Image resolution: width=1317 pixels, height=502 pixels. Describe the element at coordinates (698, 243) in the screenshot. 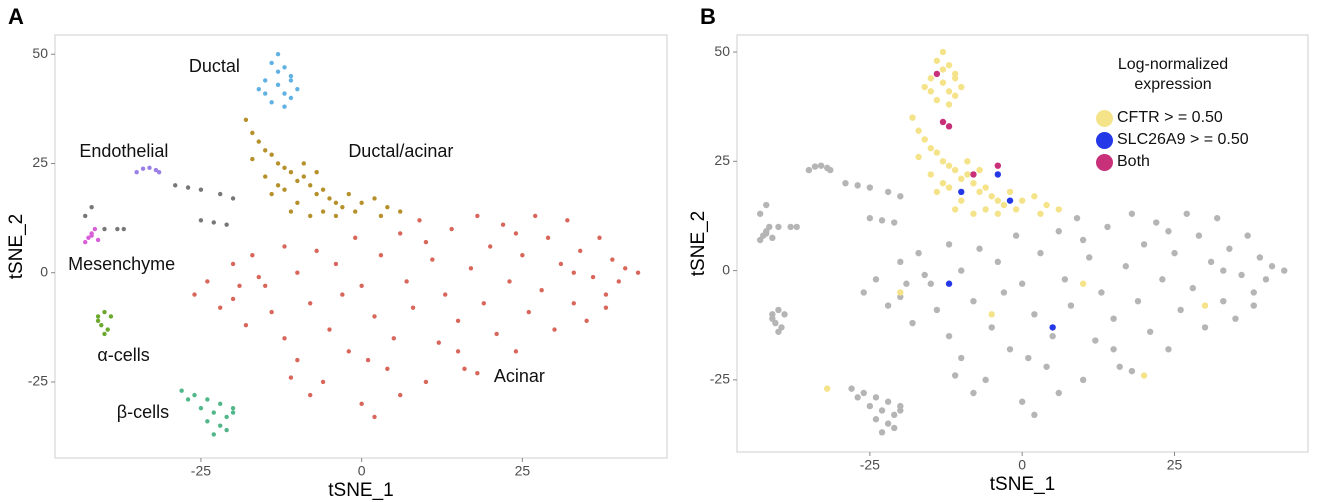

I see `y-axis-label: tSNE_2` at that location.